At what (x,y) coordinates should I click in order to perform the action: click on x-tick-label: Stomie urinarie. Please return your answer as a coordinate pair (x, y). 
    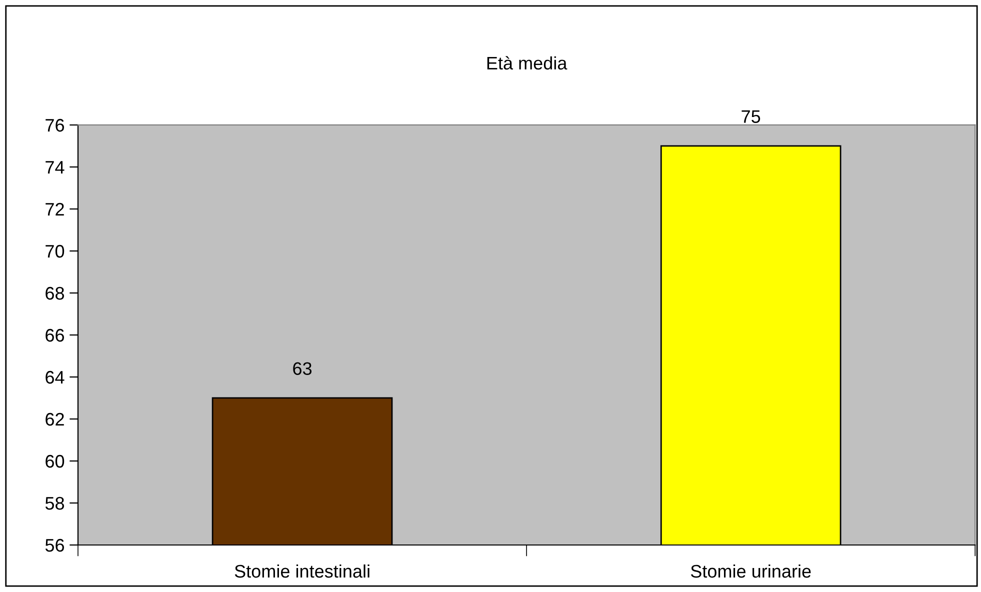
    Looking at the image, I should click on (750, 571).